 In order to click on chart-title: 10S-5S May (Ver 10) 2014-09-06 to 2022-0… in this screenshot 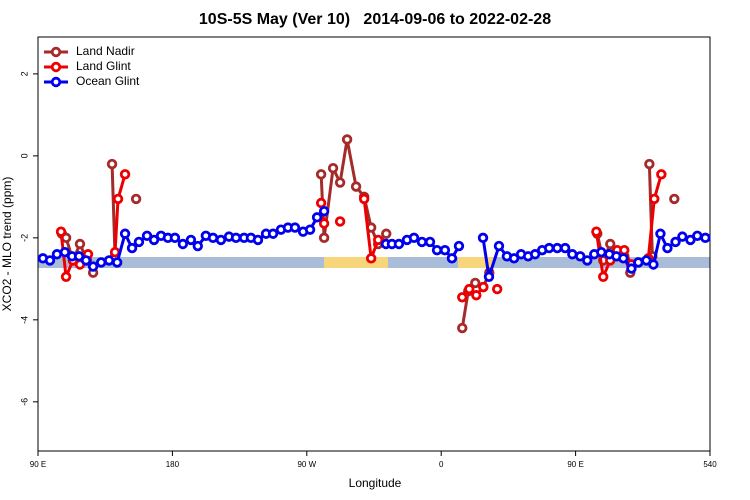, I will do `click(375, 19)`.